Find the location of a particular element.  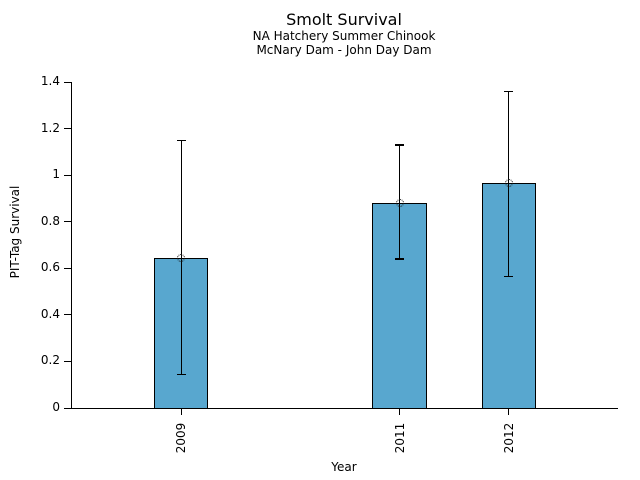

y-tick-label: 1 is located at coordinates (56, 174).